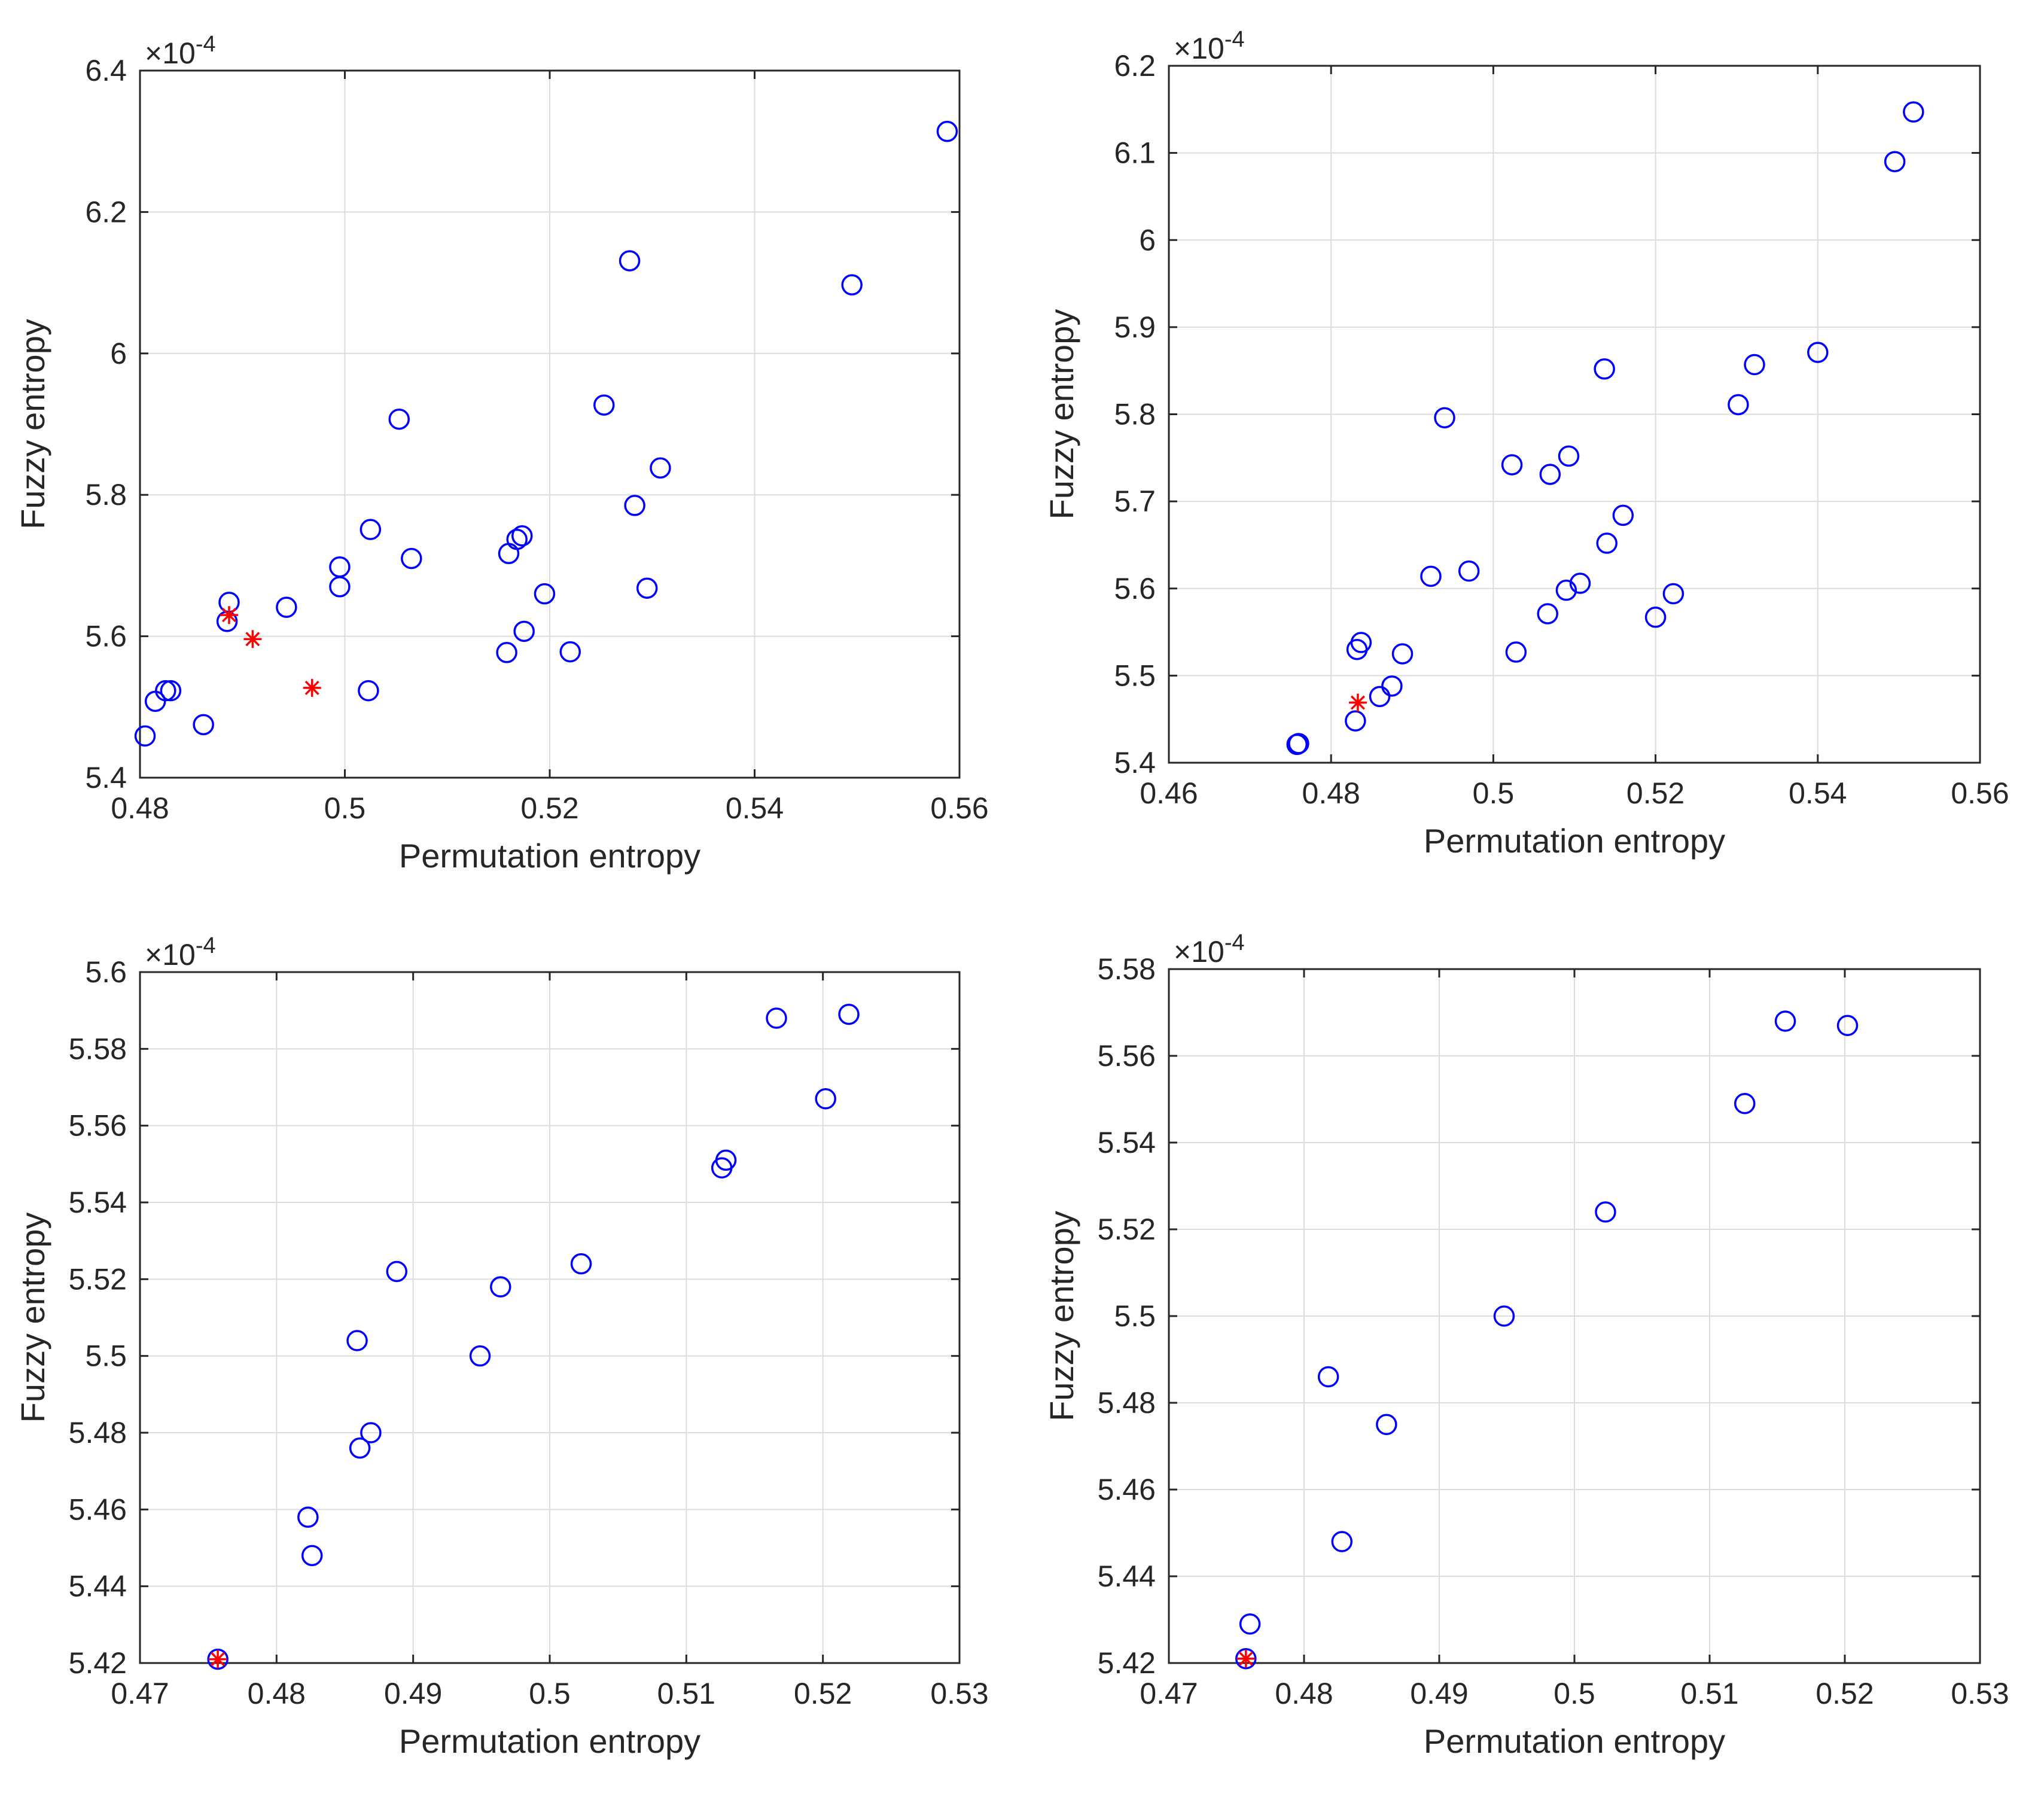 This screenshot has height=1806, width=2044. I want to click on y-tick-label: 5.46, so click(98, 1509).